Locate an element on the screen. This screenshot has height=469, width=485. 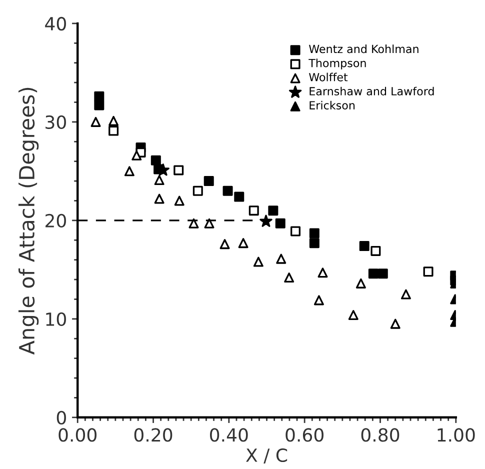
y-tick-label: 30 is located at coordinates (56, 122).